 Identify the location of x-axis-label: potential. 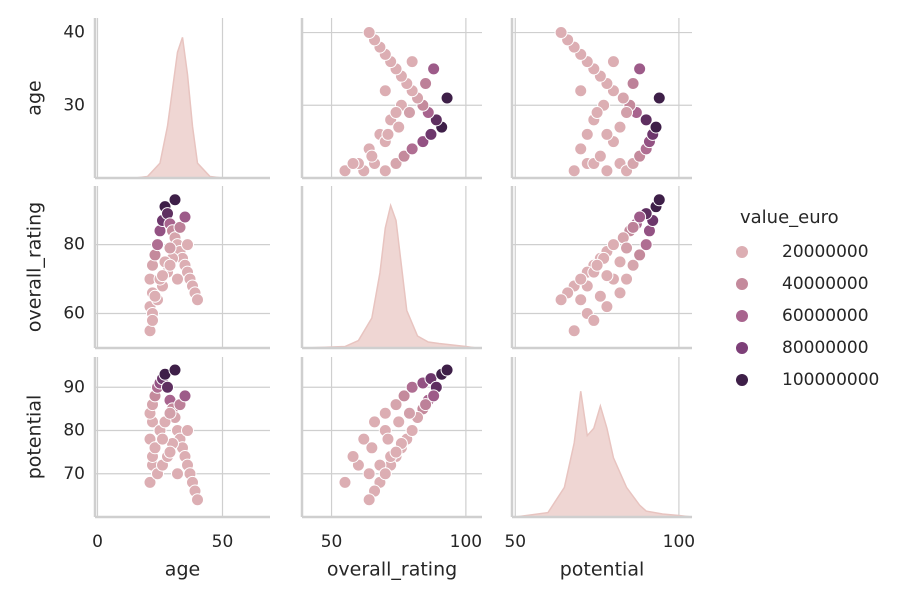
(602, 570).